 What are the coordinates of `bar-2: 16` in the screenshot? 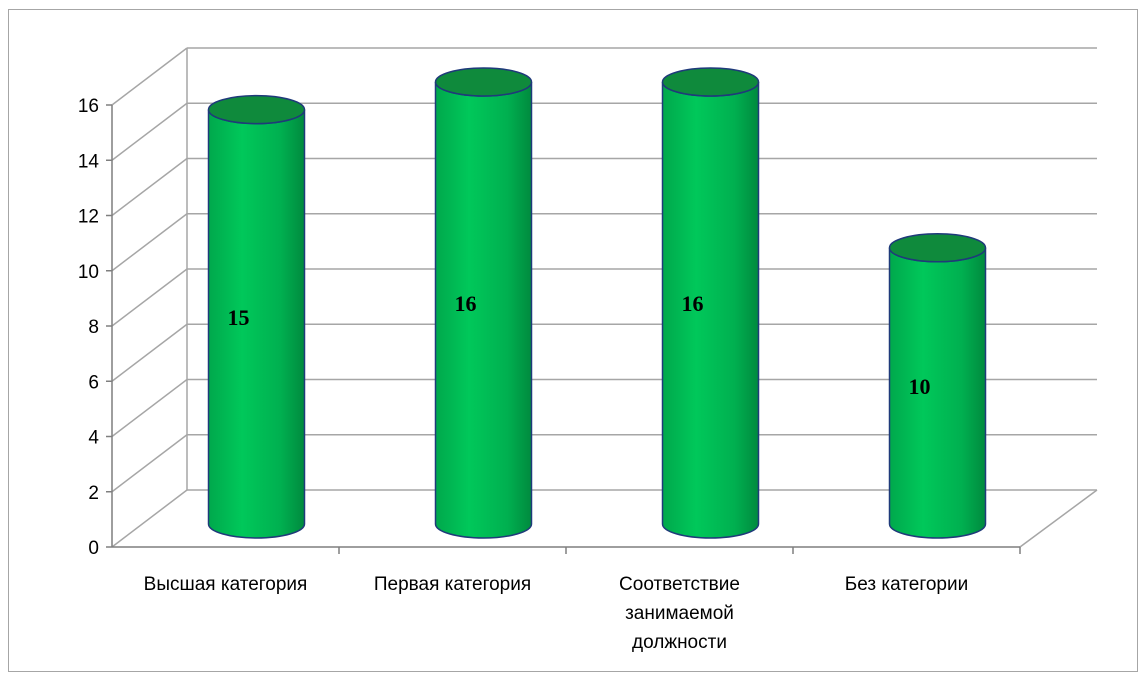 It's located at (710, 303).